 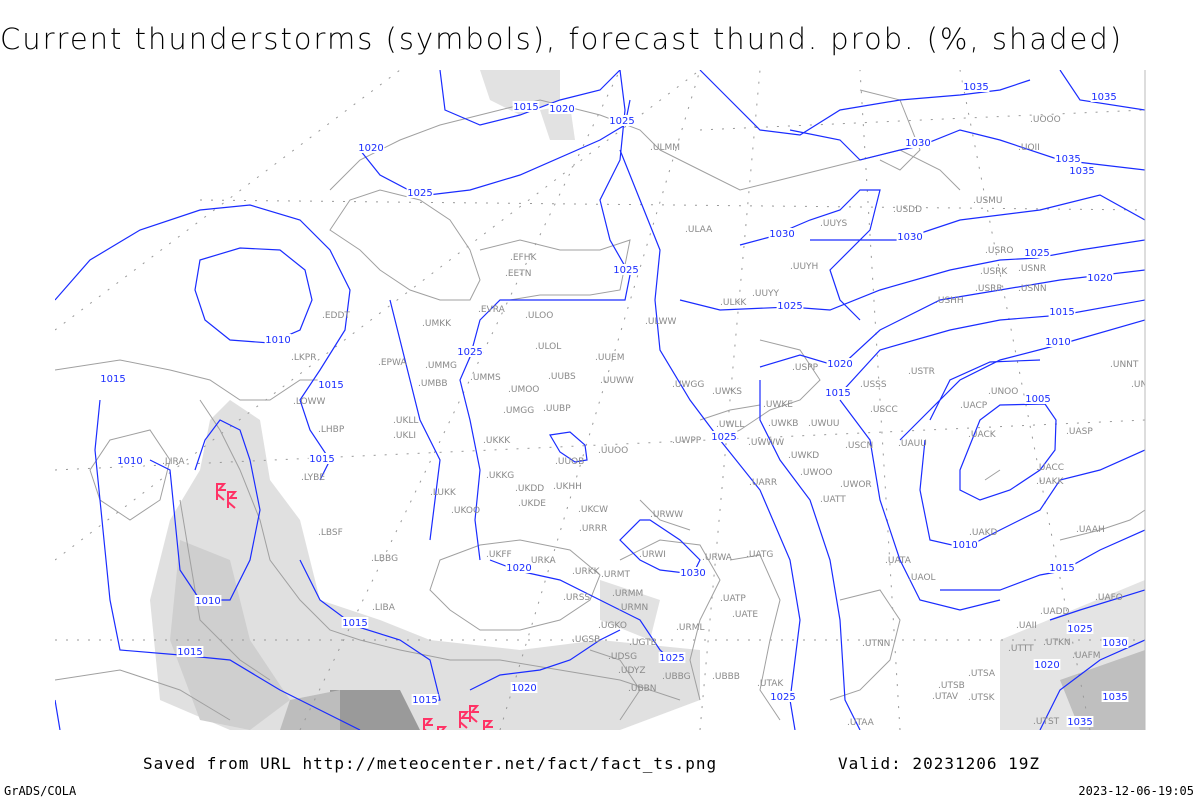 I want to click on generated-timestamp: 2023-12-06-19:05, so click(x=1136, y=791).